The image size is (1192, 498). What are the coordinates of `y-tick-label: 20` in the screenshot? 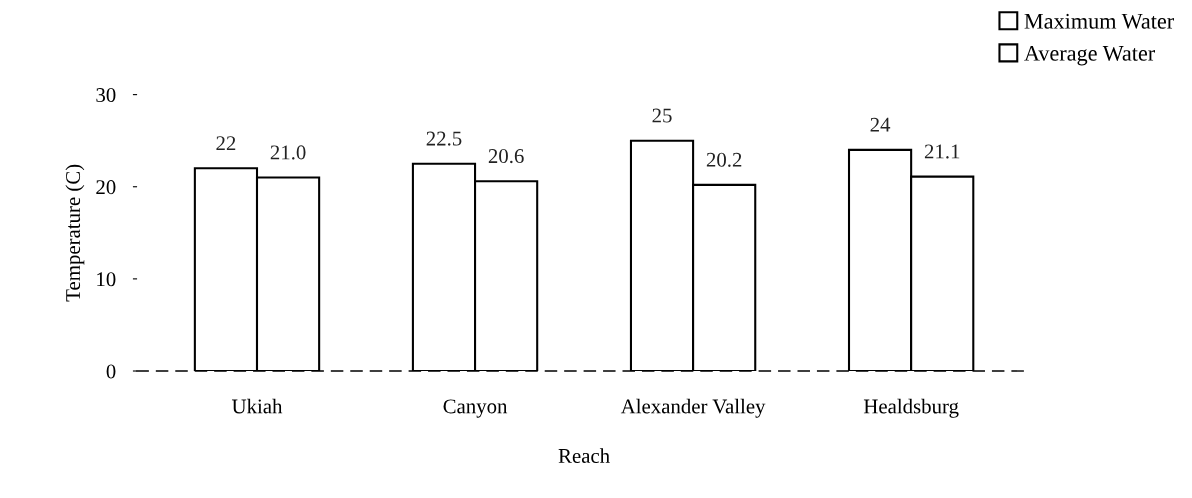 It's located at (106, 187).